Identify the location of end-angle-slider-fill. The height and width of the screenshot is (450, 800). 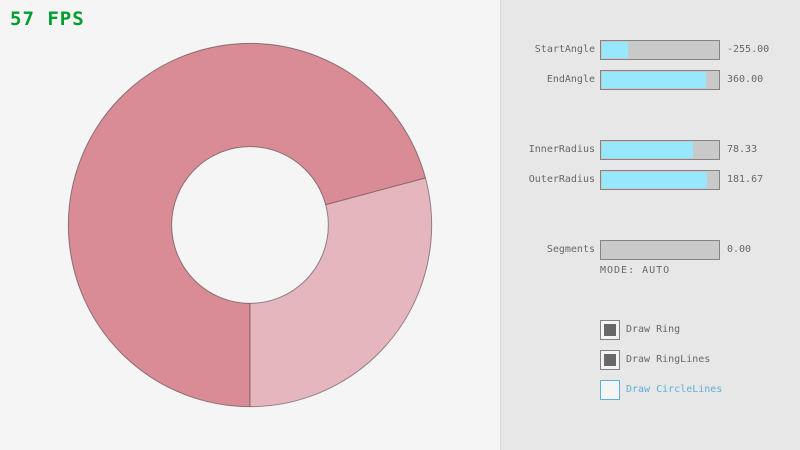
(654, 80).